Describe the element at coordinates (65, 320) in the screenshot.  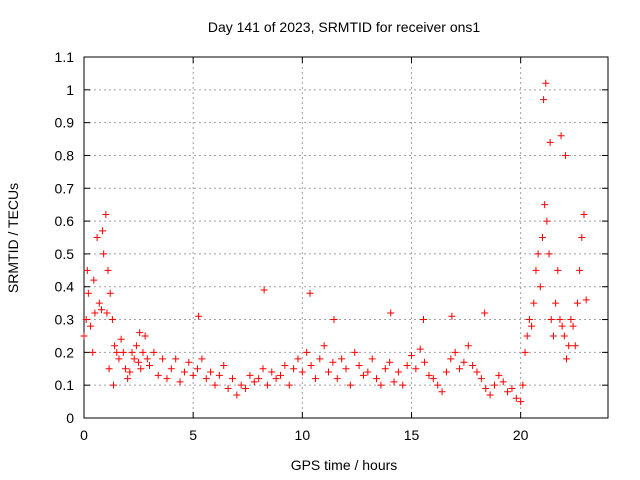
I see `y-tick-label: 0.3` at that location.